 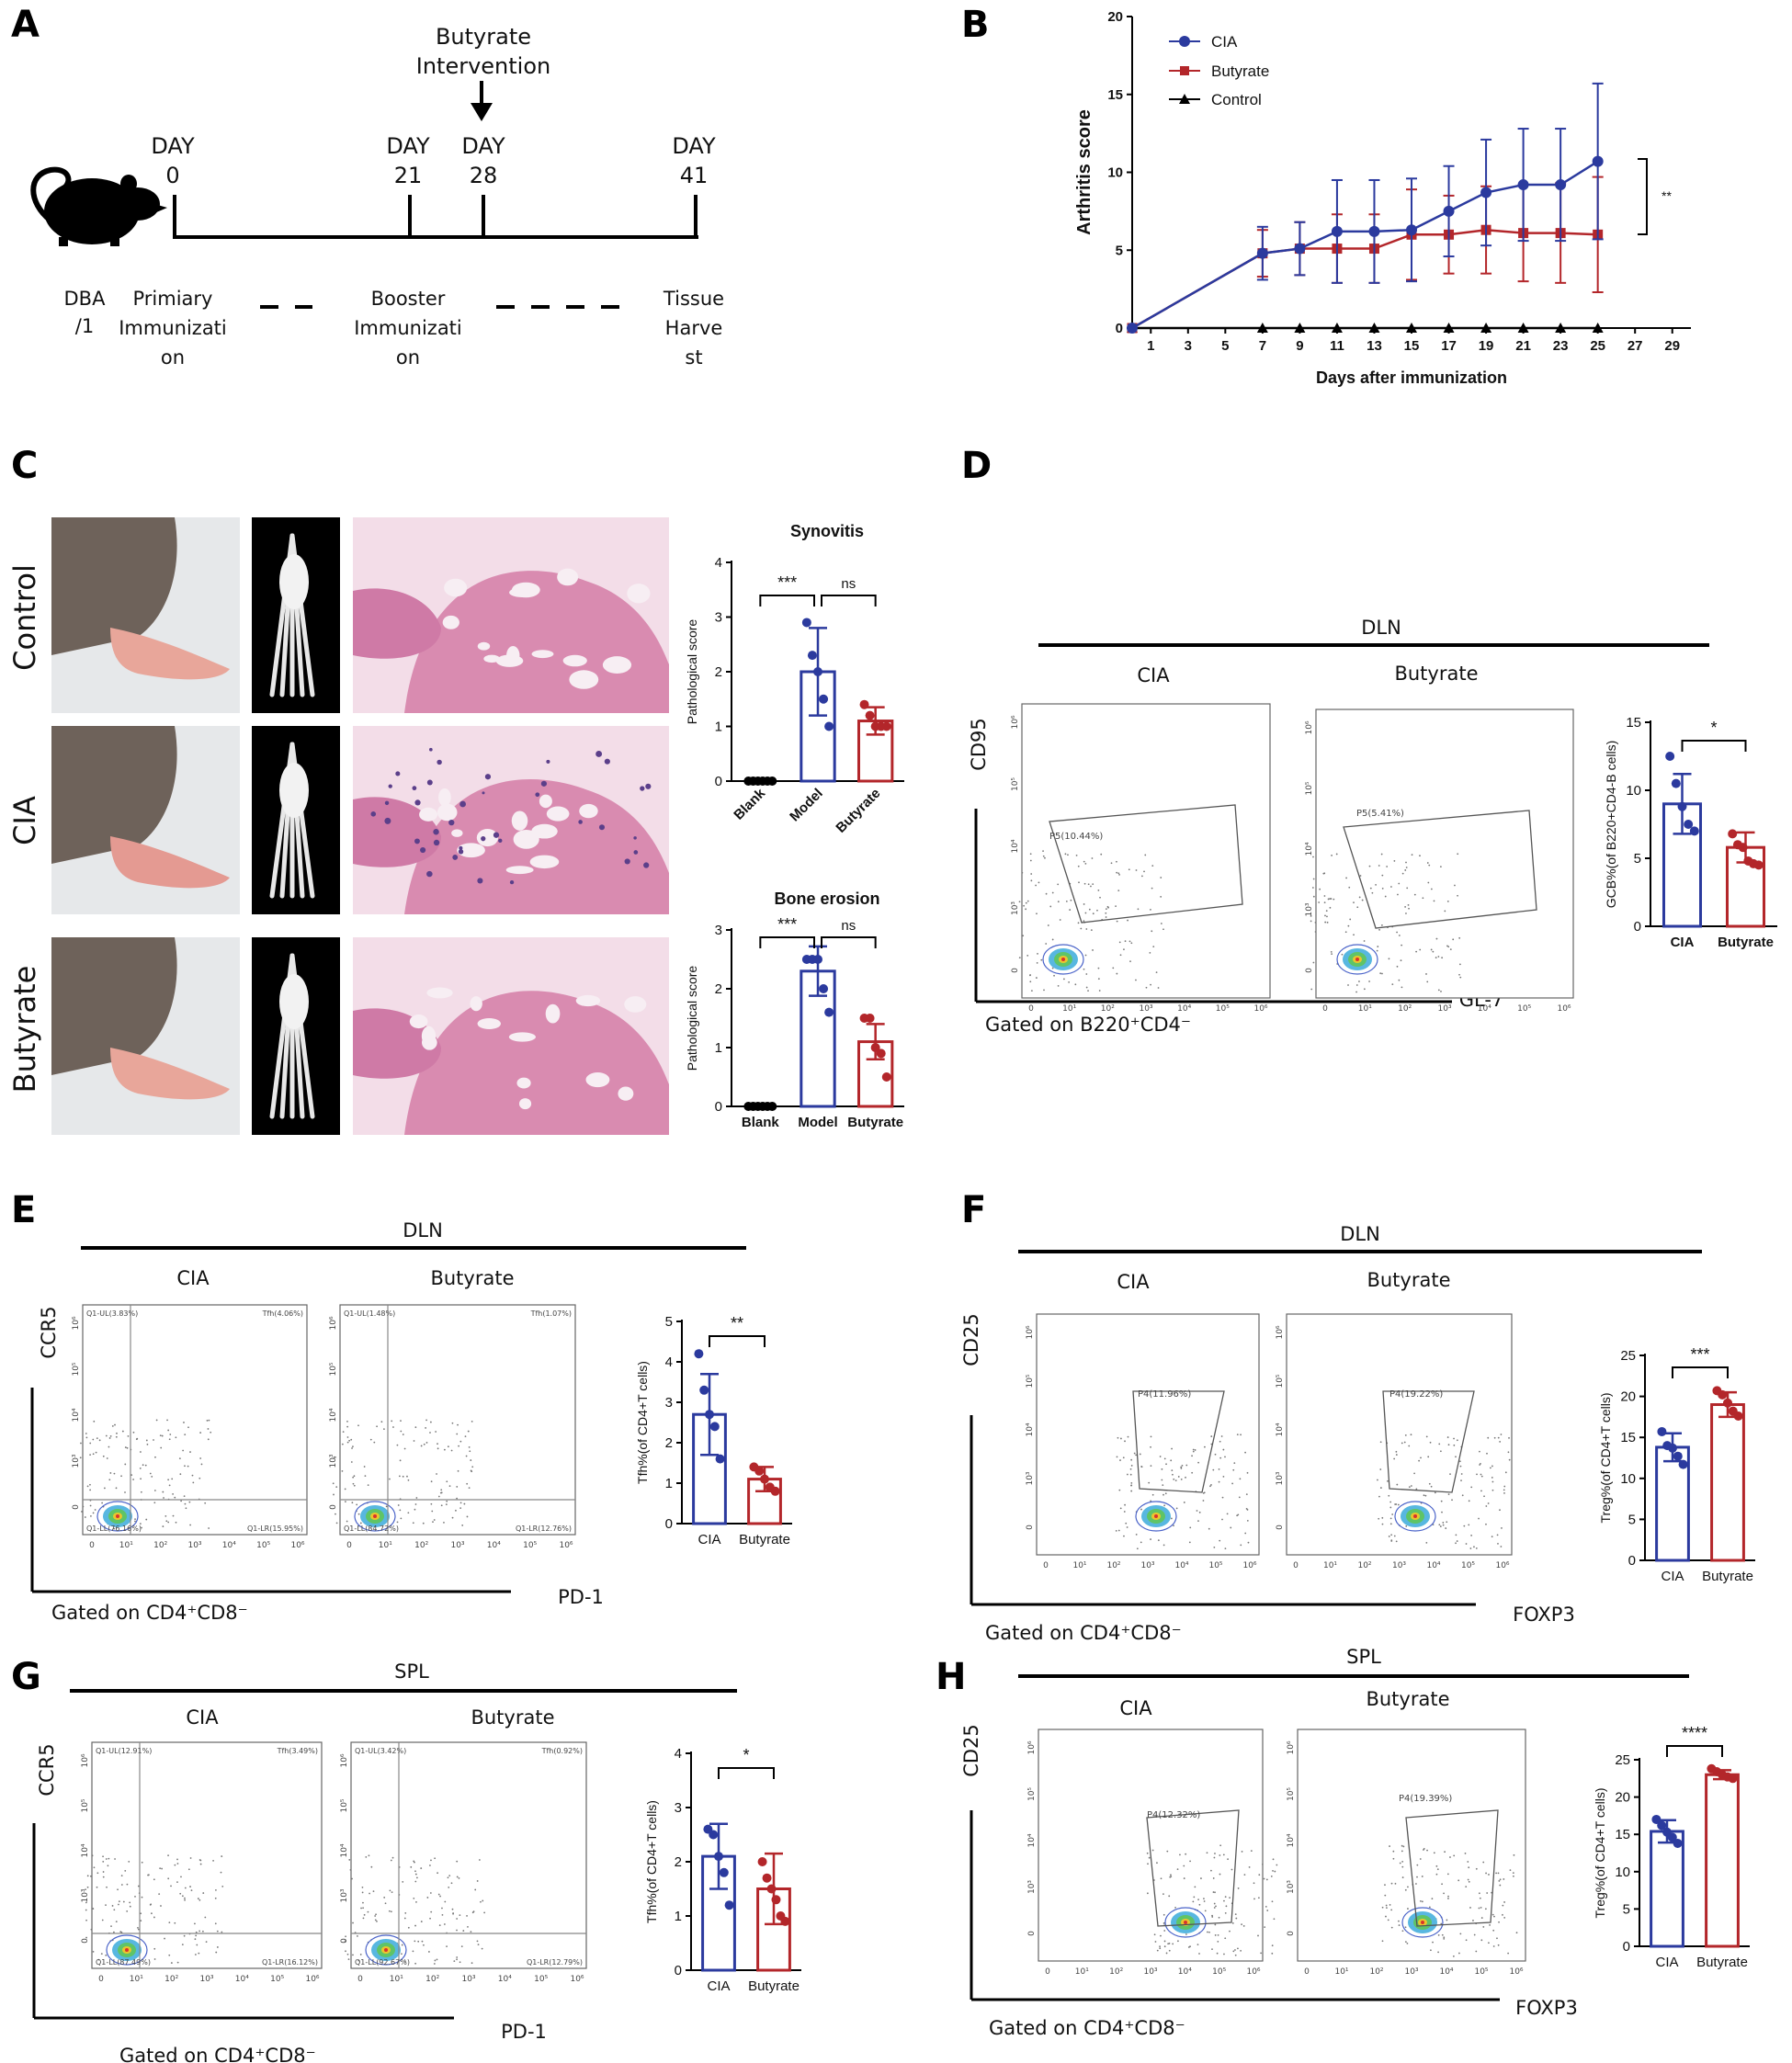 I want to click on flow-x-tick-label: 10¹, so click(x=1069, y=1009).